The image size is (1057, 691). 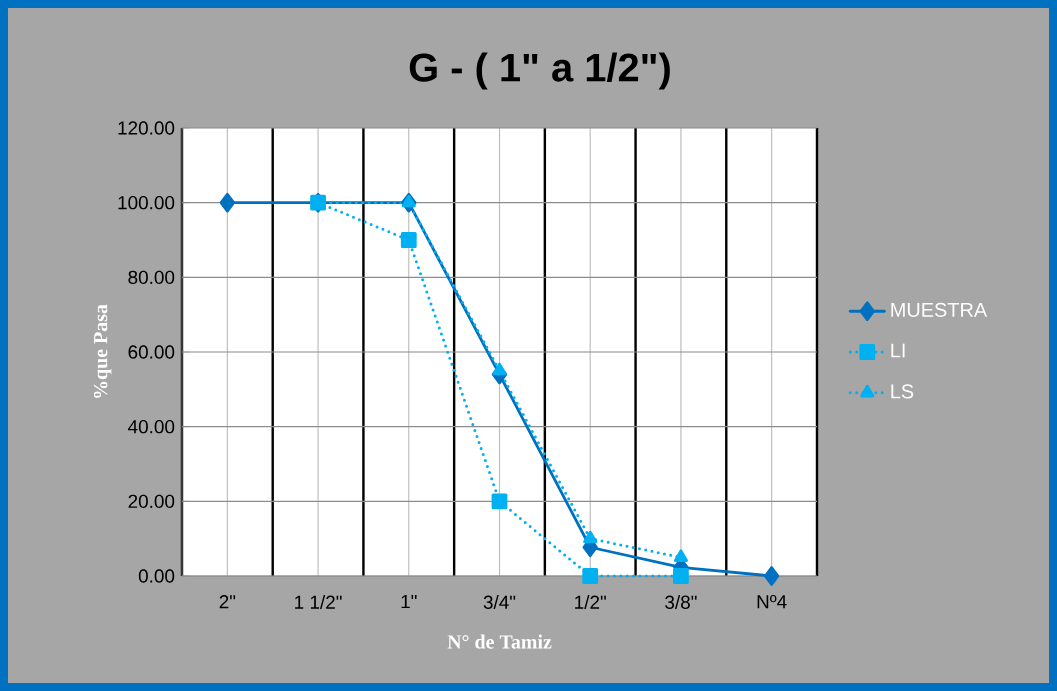 I want to click on y-tick-label: 20.00, so click(x=151, y=501).